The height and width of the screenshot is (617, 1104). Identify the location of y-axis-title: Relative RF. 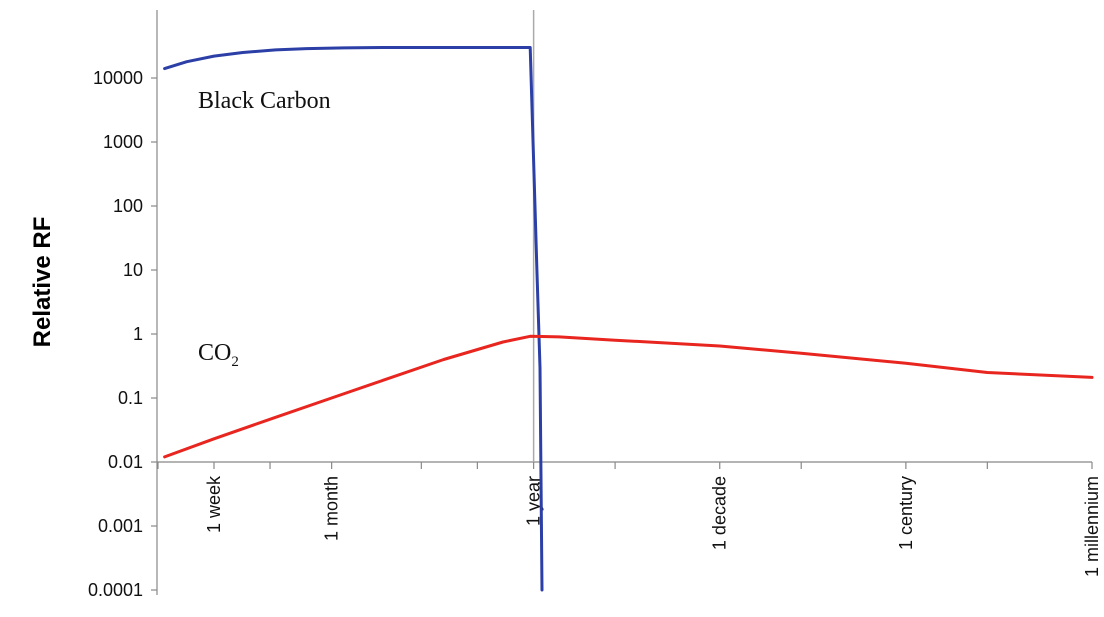
(42, 282).